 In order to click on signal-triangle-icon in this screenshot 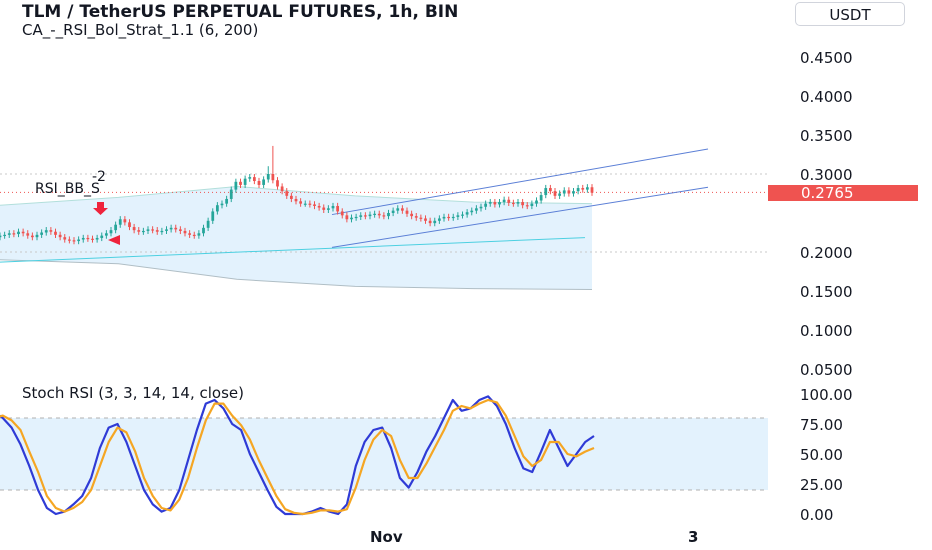, I will do `click(114, 240)`.